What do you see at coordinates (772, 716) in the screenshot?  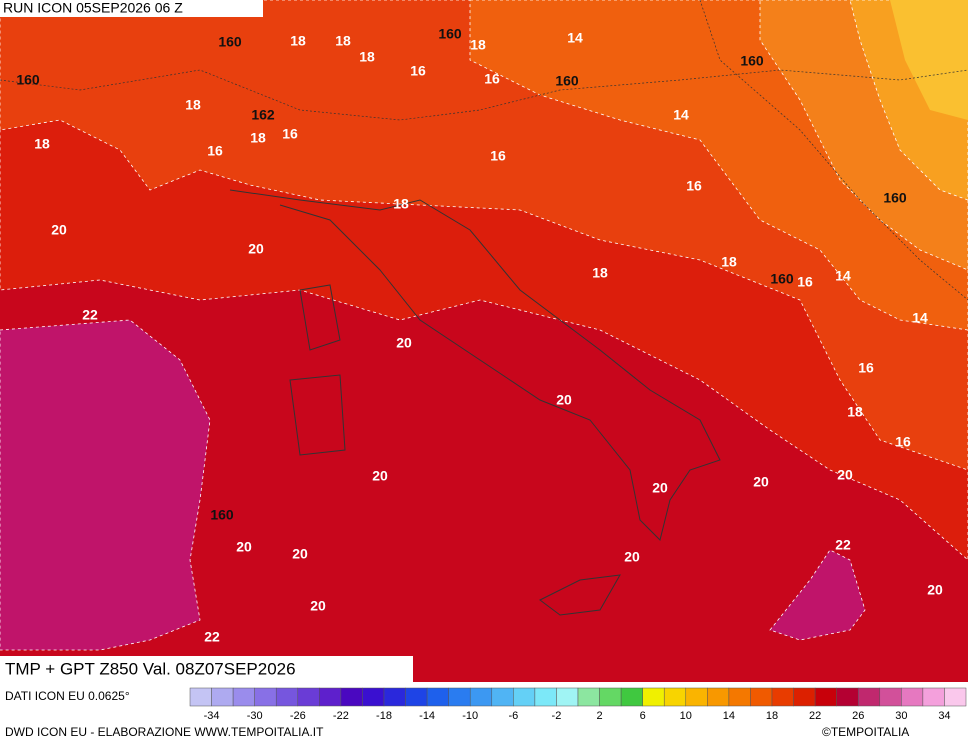 I see `legend-tick-label: 18` at bounding box center [772, 716].